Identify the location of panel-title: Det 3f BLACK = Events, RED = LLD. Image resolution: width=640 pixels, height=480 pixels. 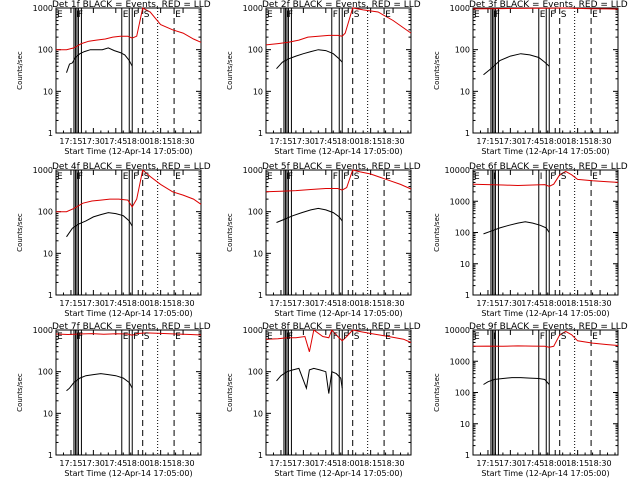
(548, 5).